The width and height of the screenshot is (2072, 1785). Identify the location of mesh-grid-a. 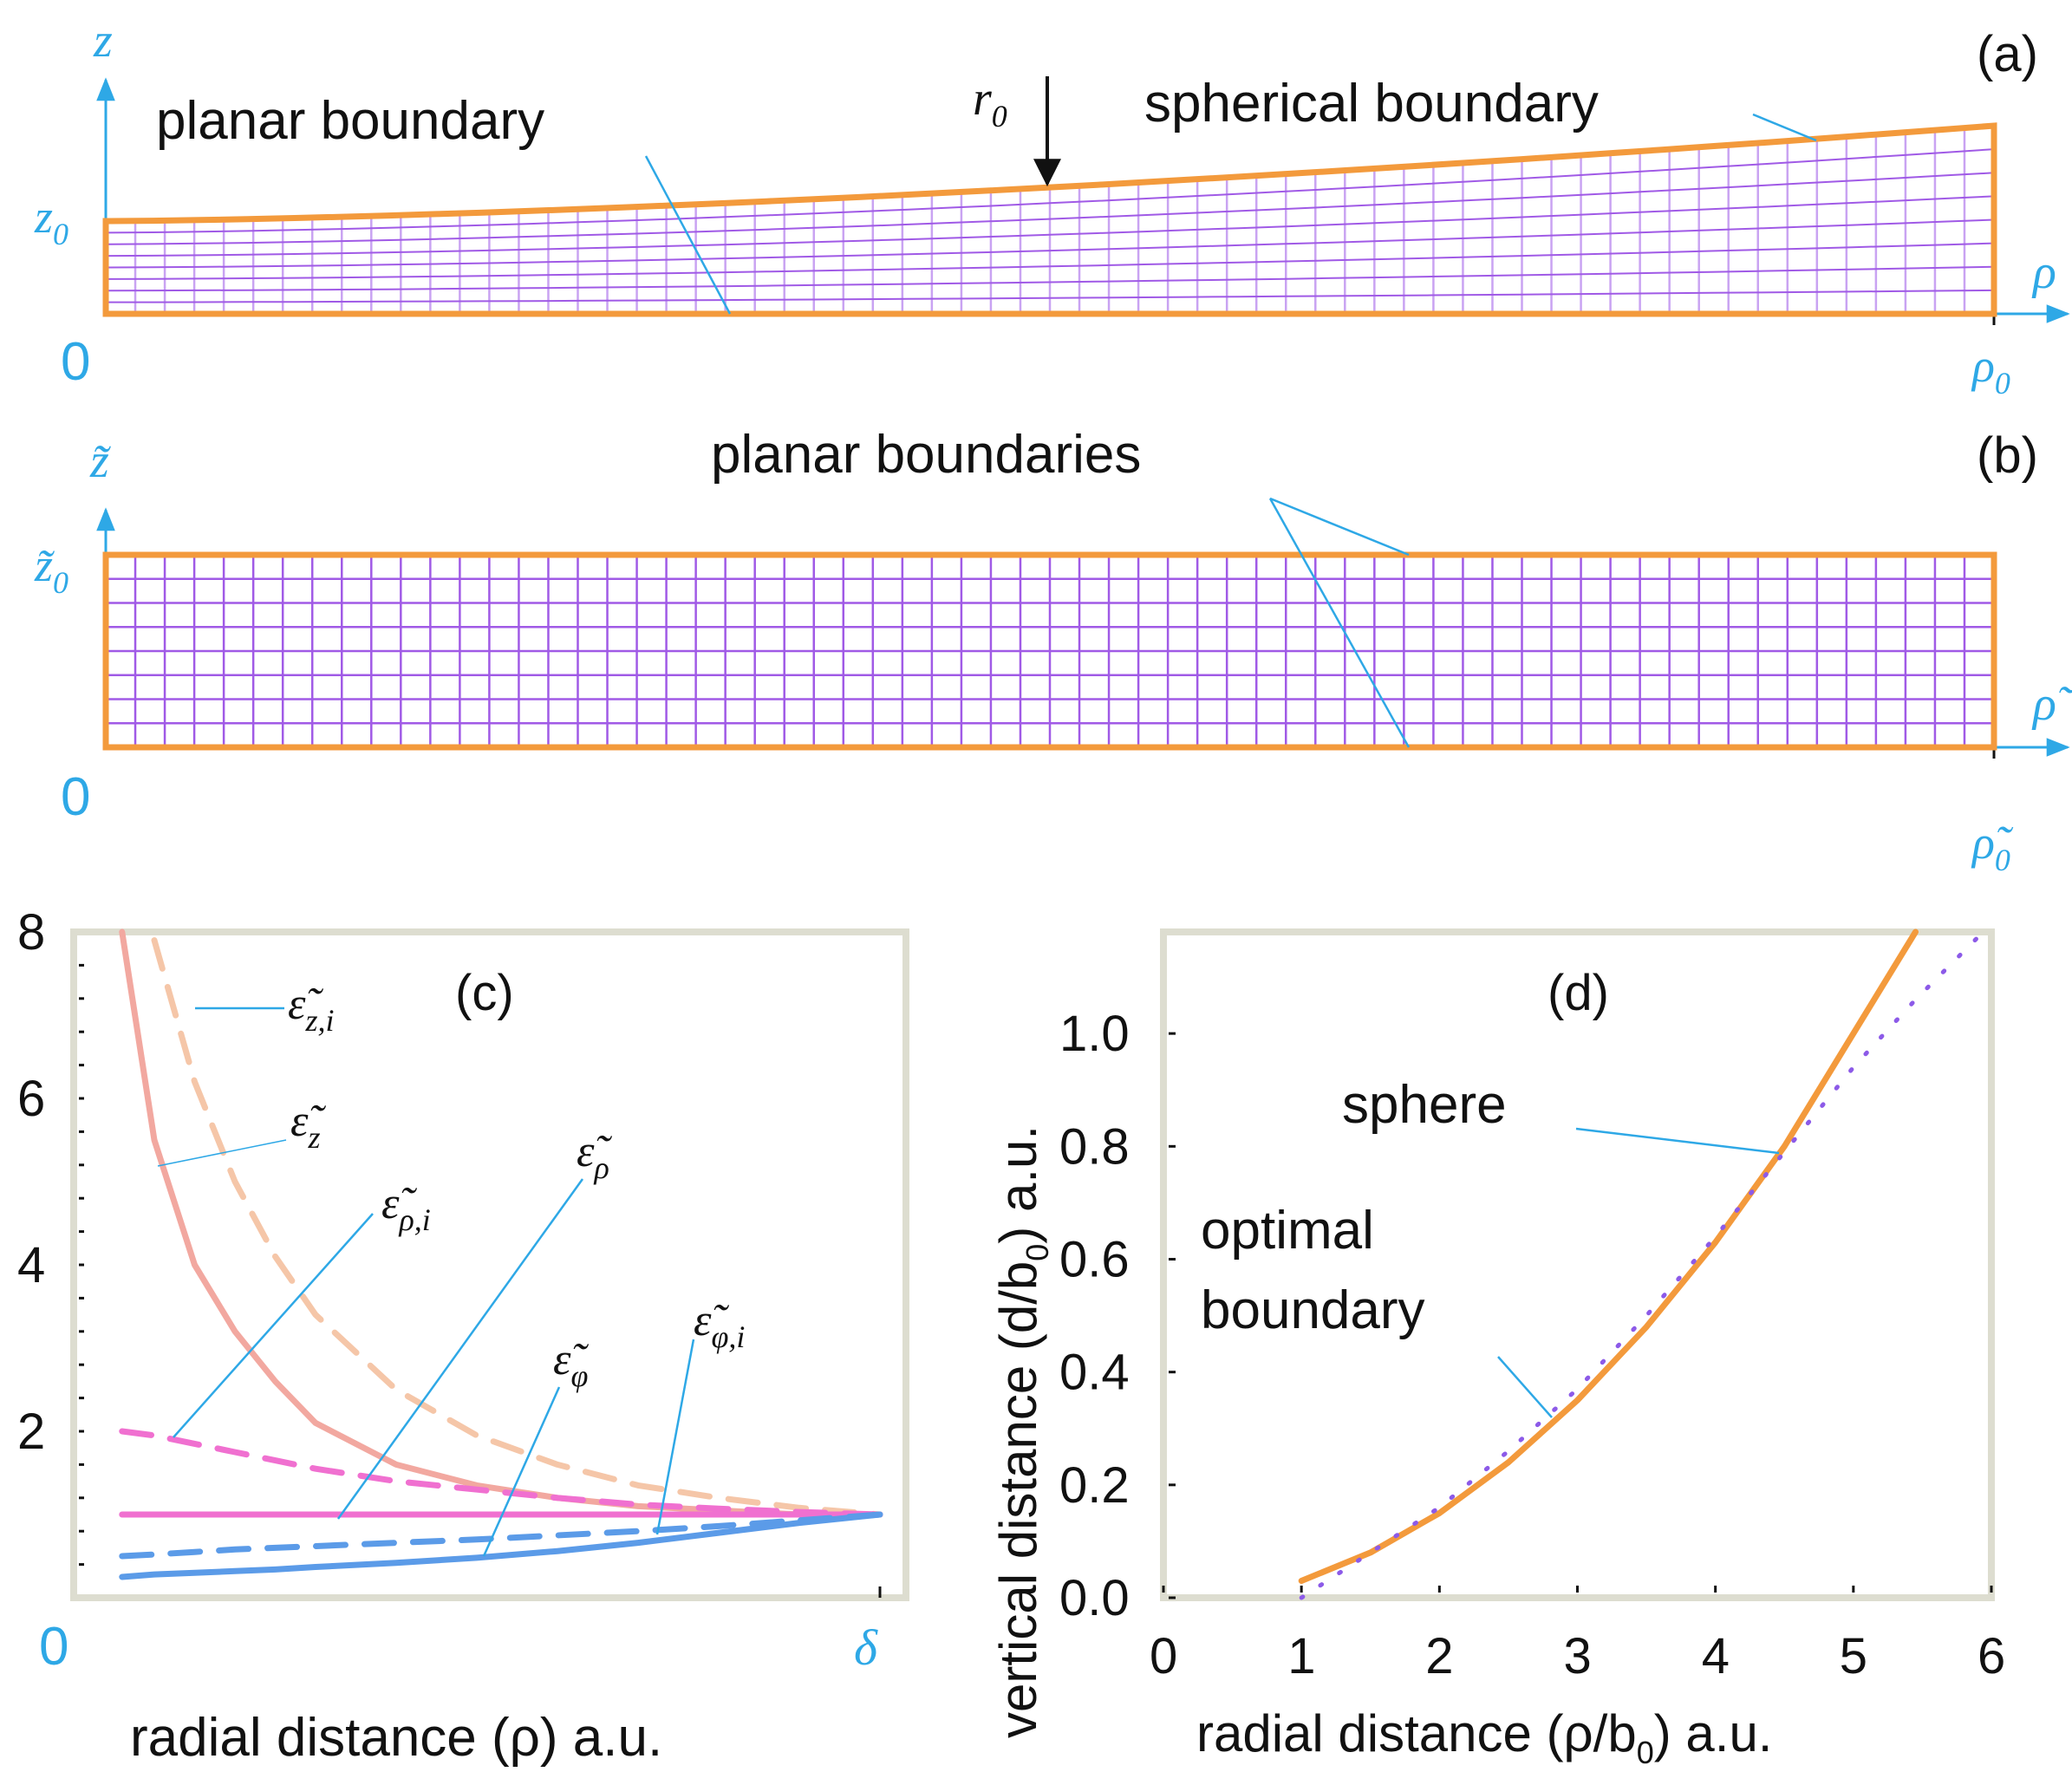
(1050, 220).